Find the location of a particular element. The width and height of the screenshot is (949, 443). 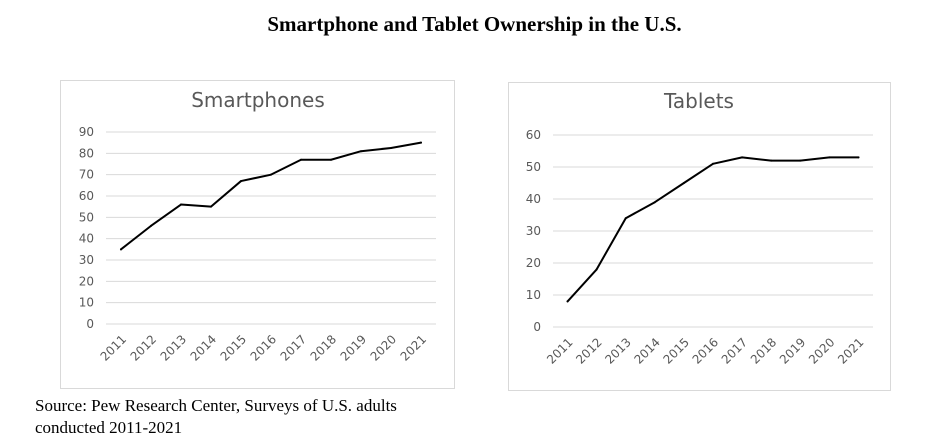

smartphones-x-tick-label: 2015 is located at coordinates (233, 347).